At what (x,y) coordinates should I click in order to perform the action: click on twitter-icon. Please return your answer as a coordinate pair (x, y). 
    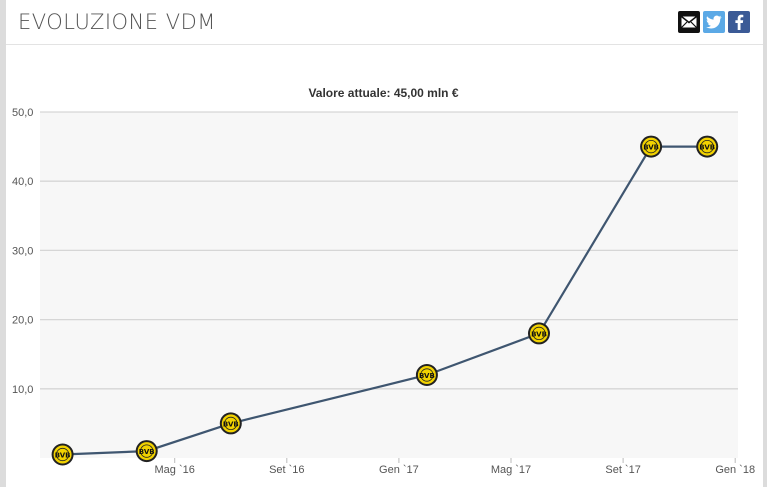
    Looking at the image, I should click on (714, 22).